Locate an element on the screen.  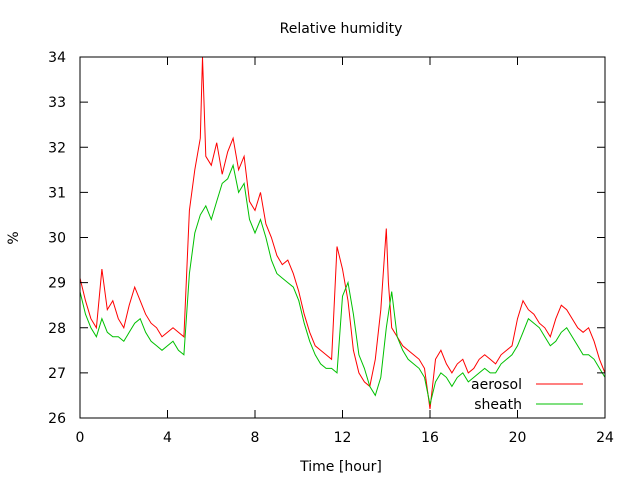
y-tick-label: 27 is located at coordinates (57, 374).